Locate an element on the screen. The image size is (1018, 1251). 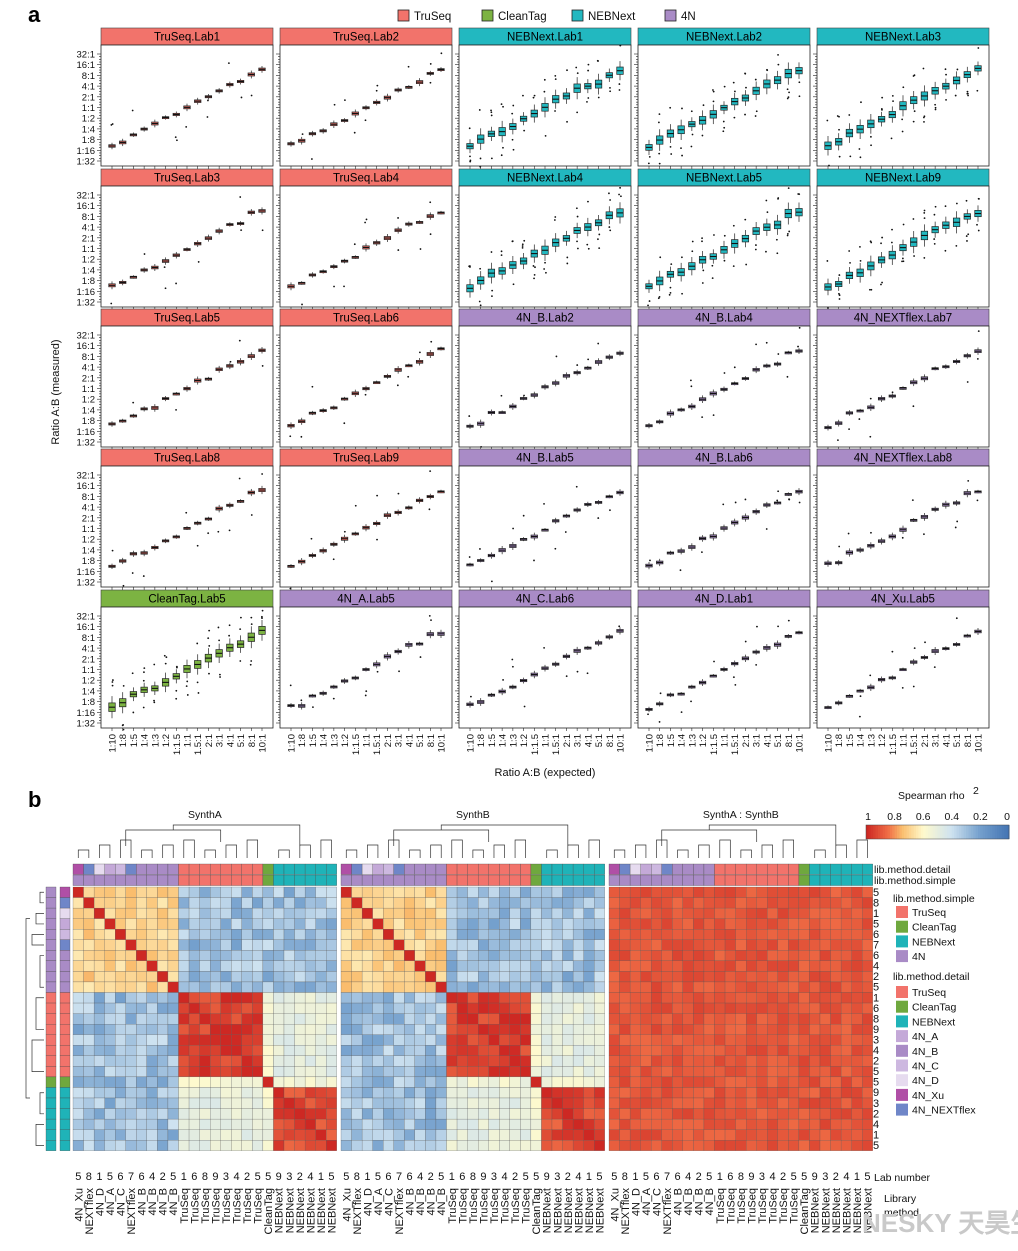
facet-NEBNext.Lab4: NEBNext.Lab4 is located at coordinates (543, 239).